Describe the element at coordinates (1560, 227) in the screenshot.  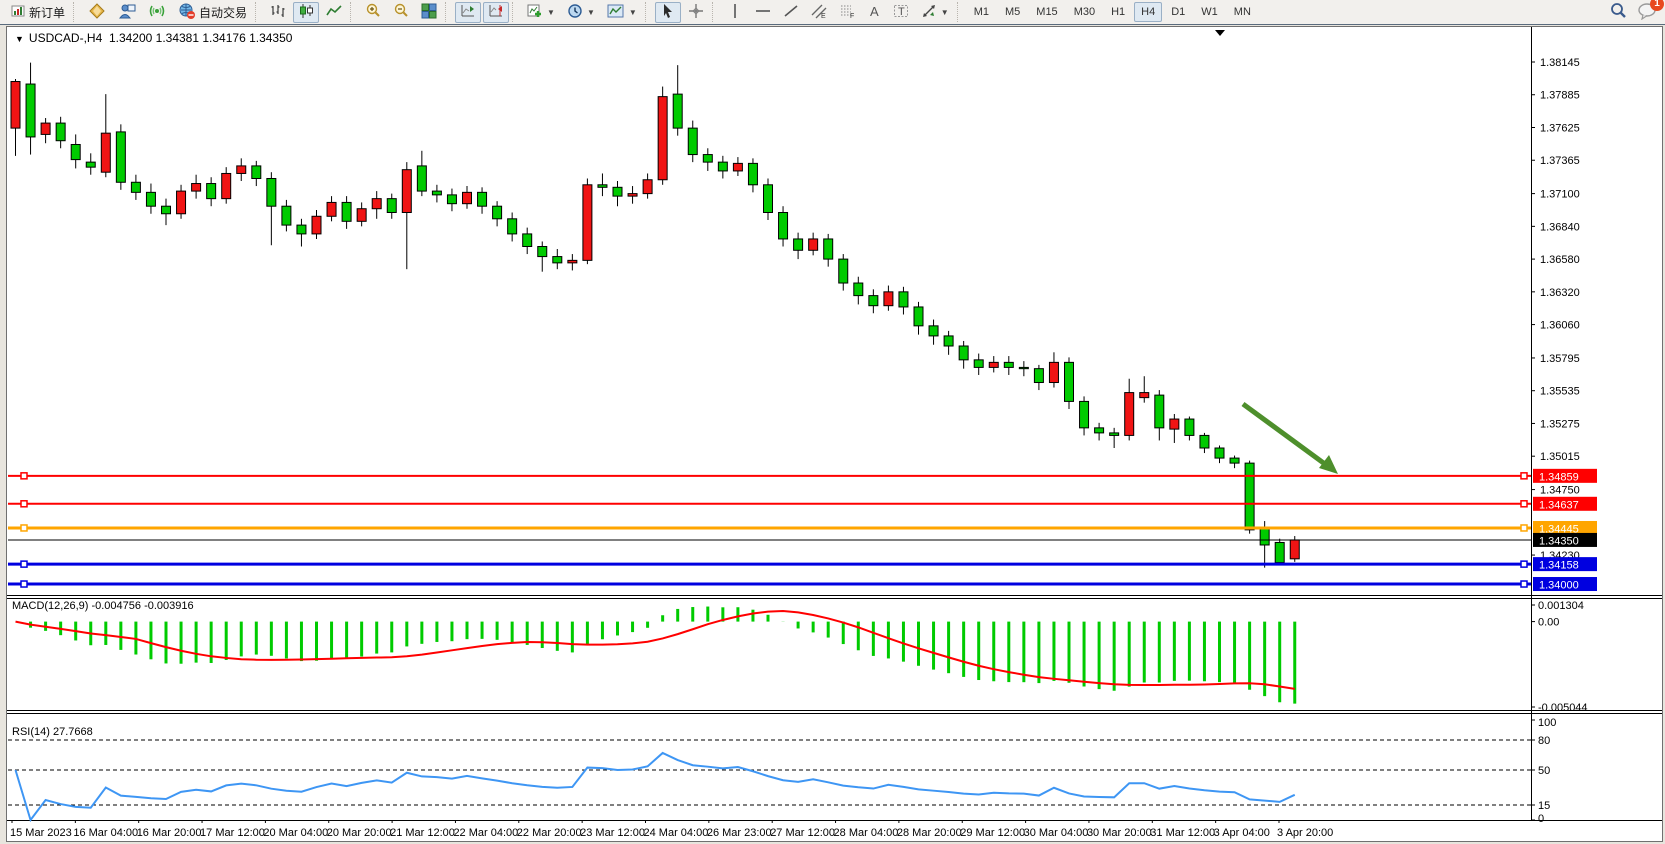
I see `price-tick-label: 1.36840` at that location.